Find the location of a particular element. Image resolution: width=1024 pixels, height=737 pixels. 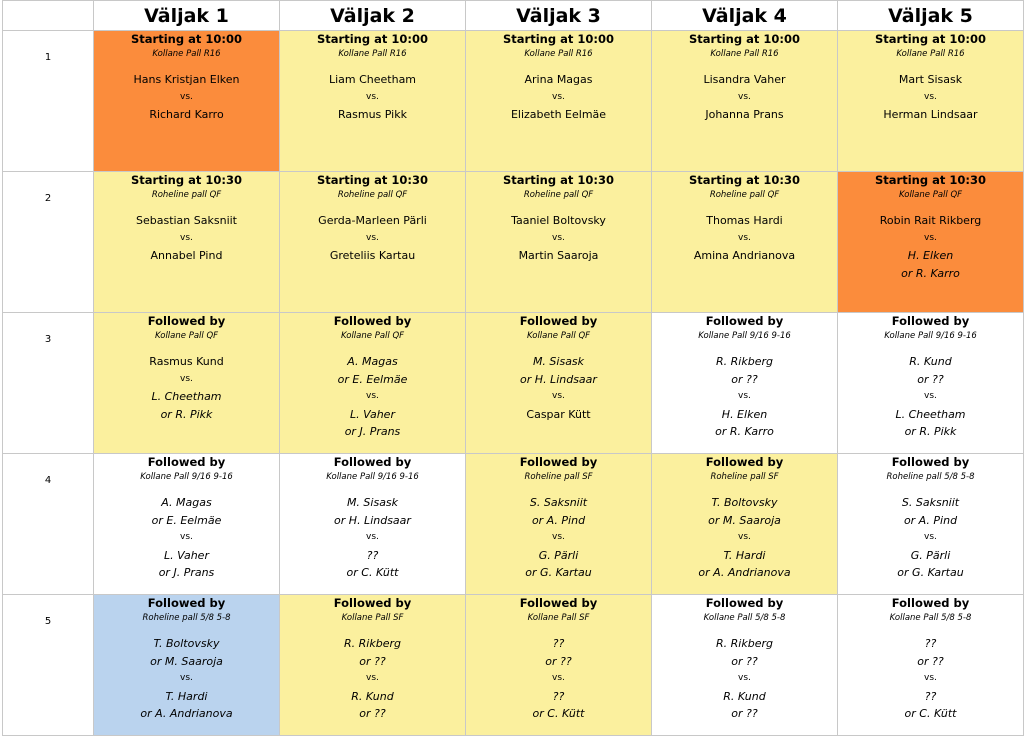

player-one: Liam Cheetham is located at coordinates (372, 79).